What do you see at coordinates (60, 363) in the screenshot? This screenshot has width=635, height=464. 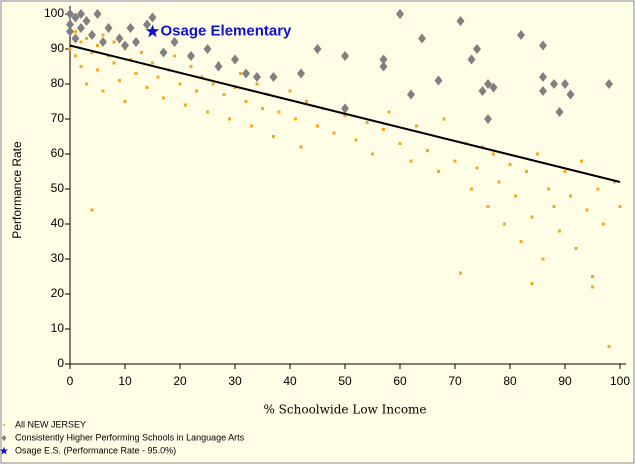 I see `y-tick-label: 0` at bounding box center [60, 363].